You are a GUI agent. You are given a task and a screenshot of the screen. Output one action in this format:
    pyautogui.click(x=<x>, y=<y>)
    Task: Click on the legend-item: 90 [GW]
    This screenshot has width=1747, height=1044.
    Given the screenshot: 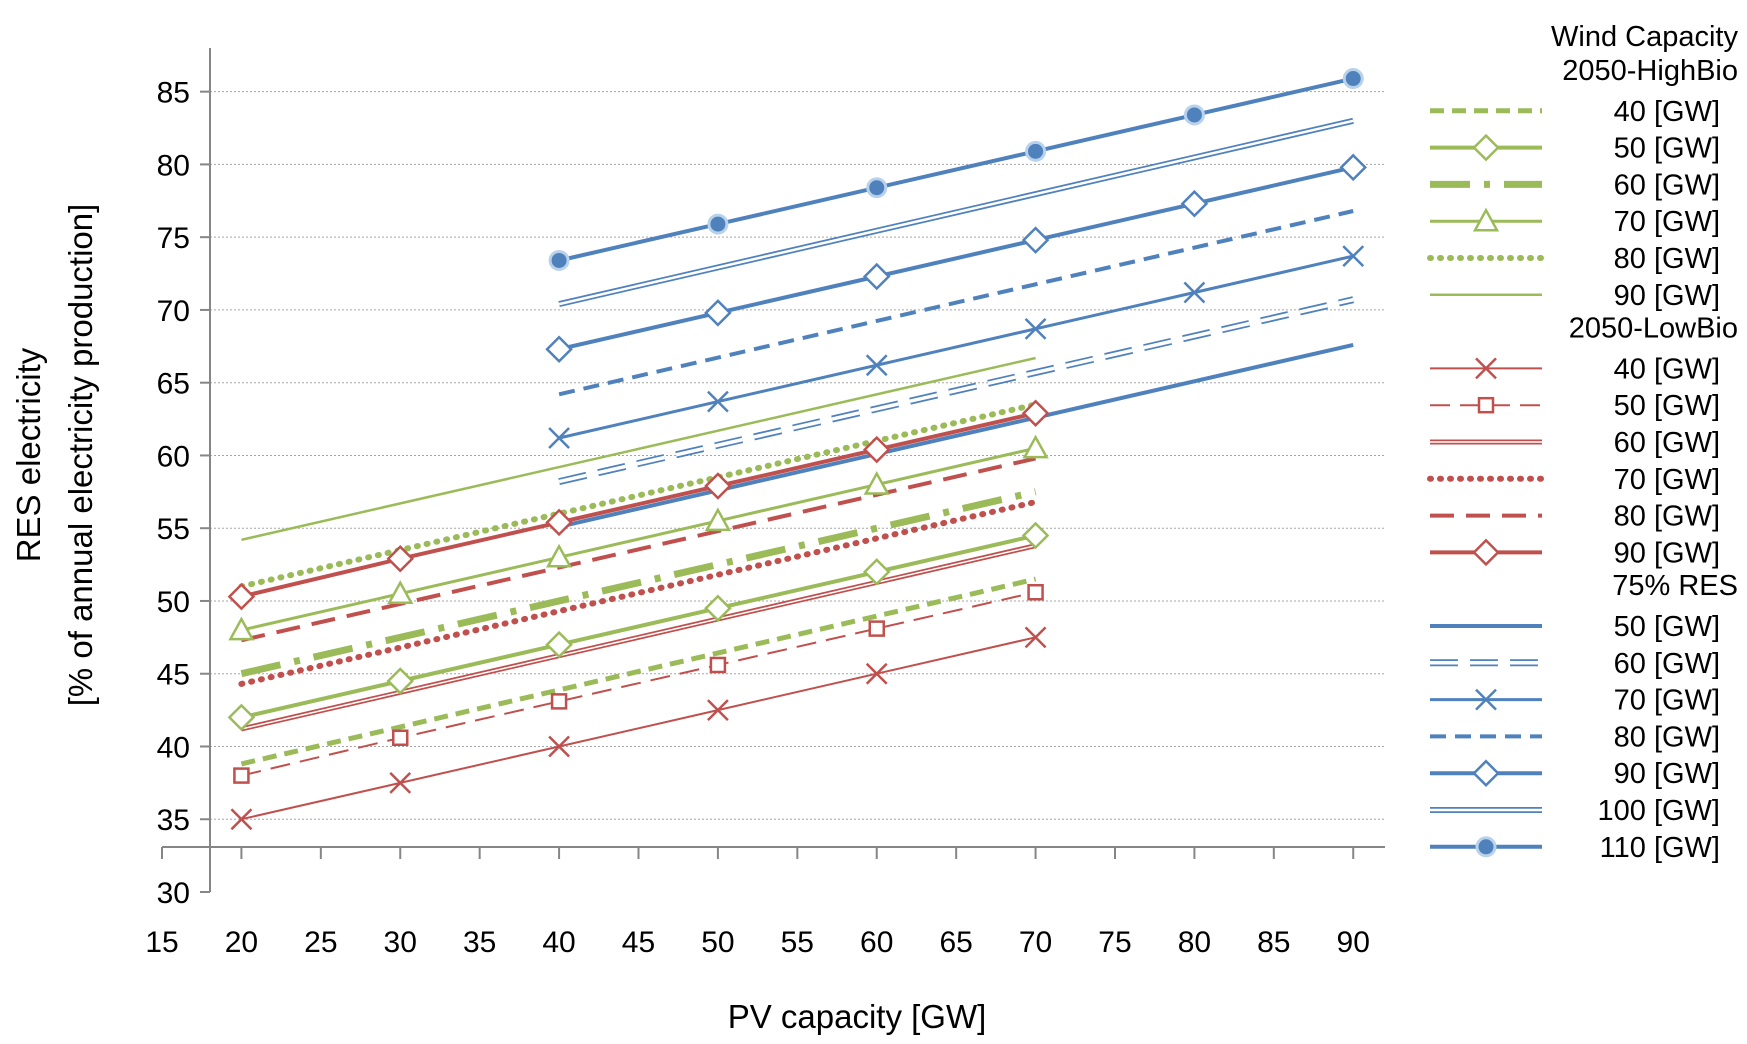 What is the action you would take?
    pyautogui.click(x=1575, y=296)
    